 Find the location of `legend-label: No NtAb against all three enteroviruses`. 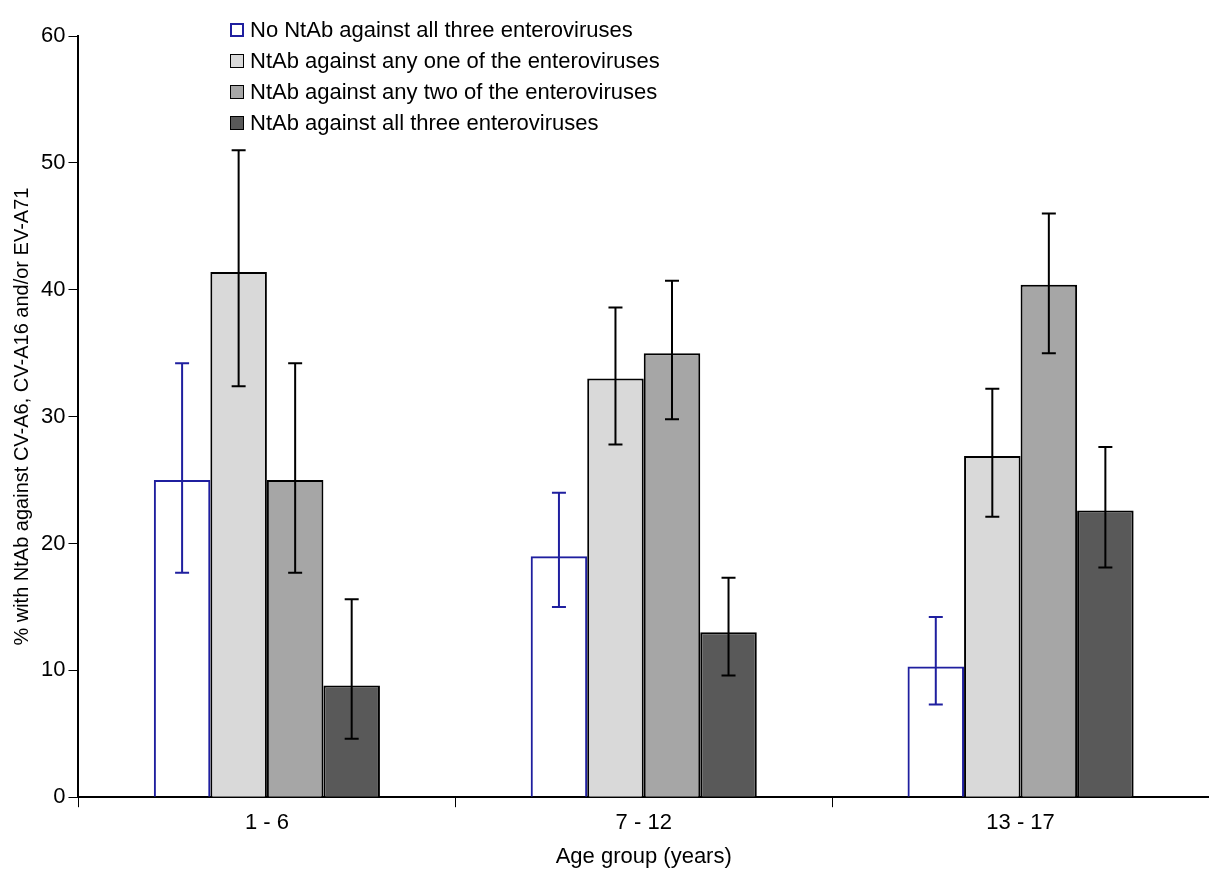

legend-label: No NtAb against all three enteroviruses is located at coordinates (441, 30).